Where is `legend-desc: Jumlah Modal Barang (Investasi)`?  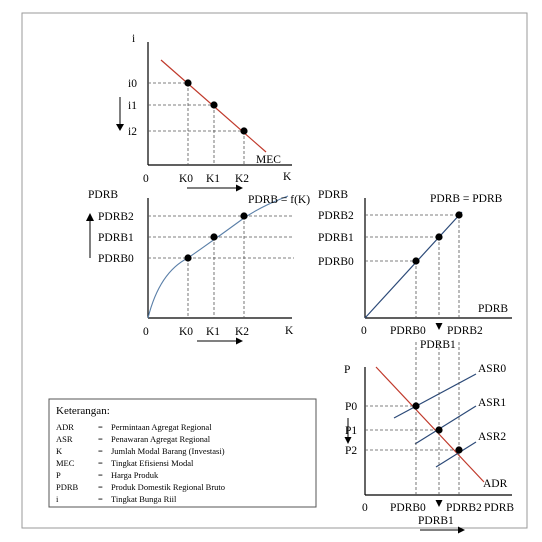 legend-desc: Jumlah Modal Barang (Investasi) is located at coordinates (168, 451).